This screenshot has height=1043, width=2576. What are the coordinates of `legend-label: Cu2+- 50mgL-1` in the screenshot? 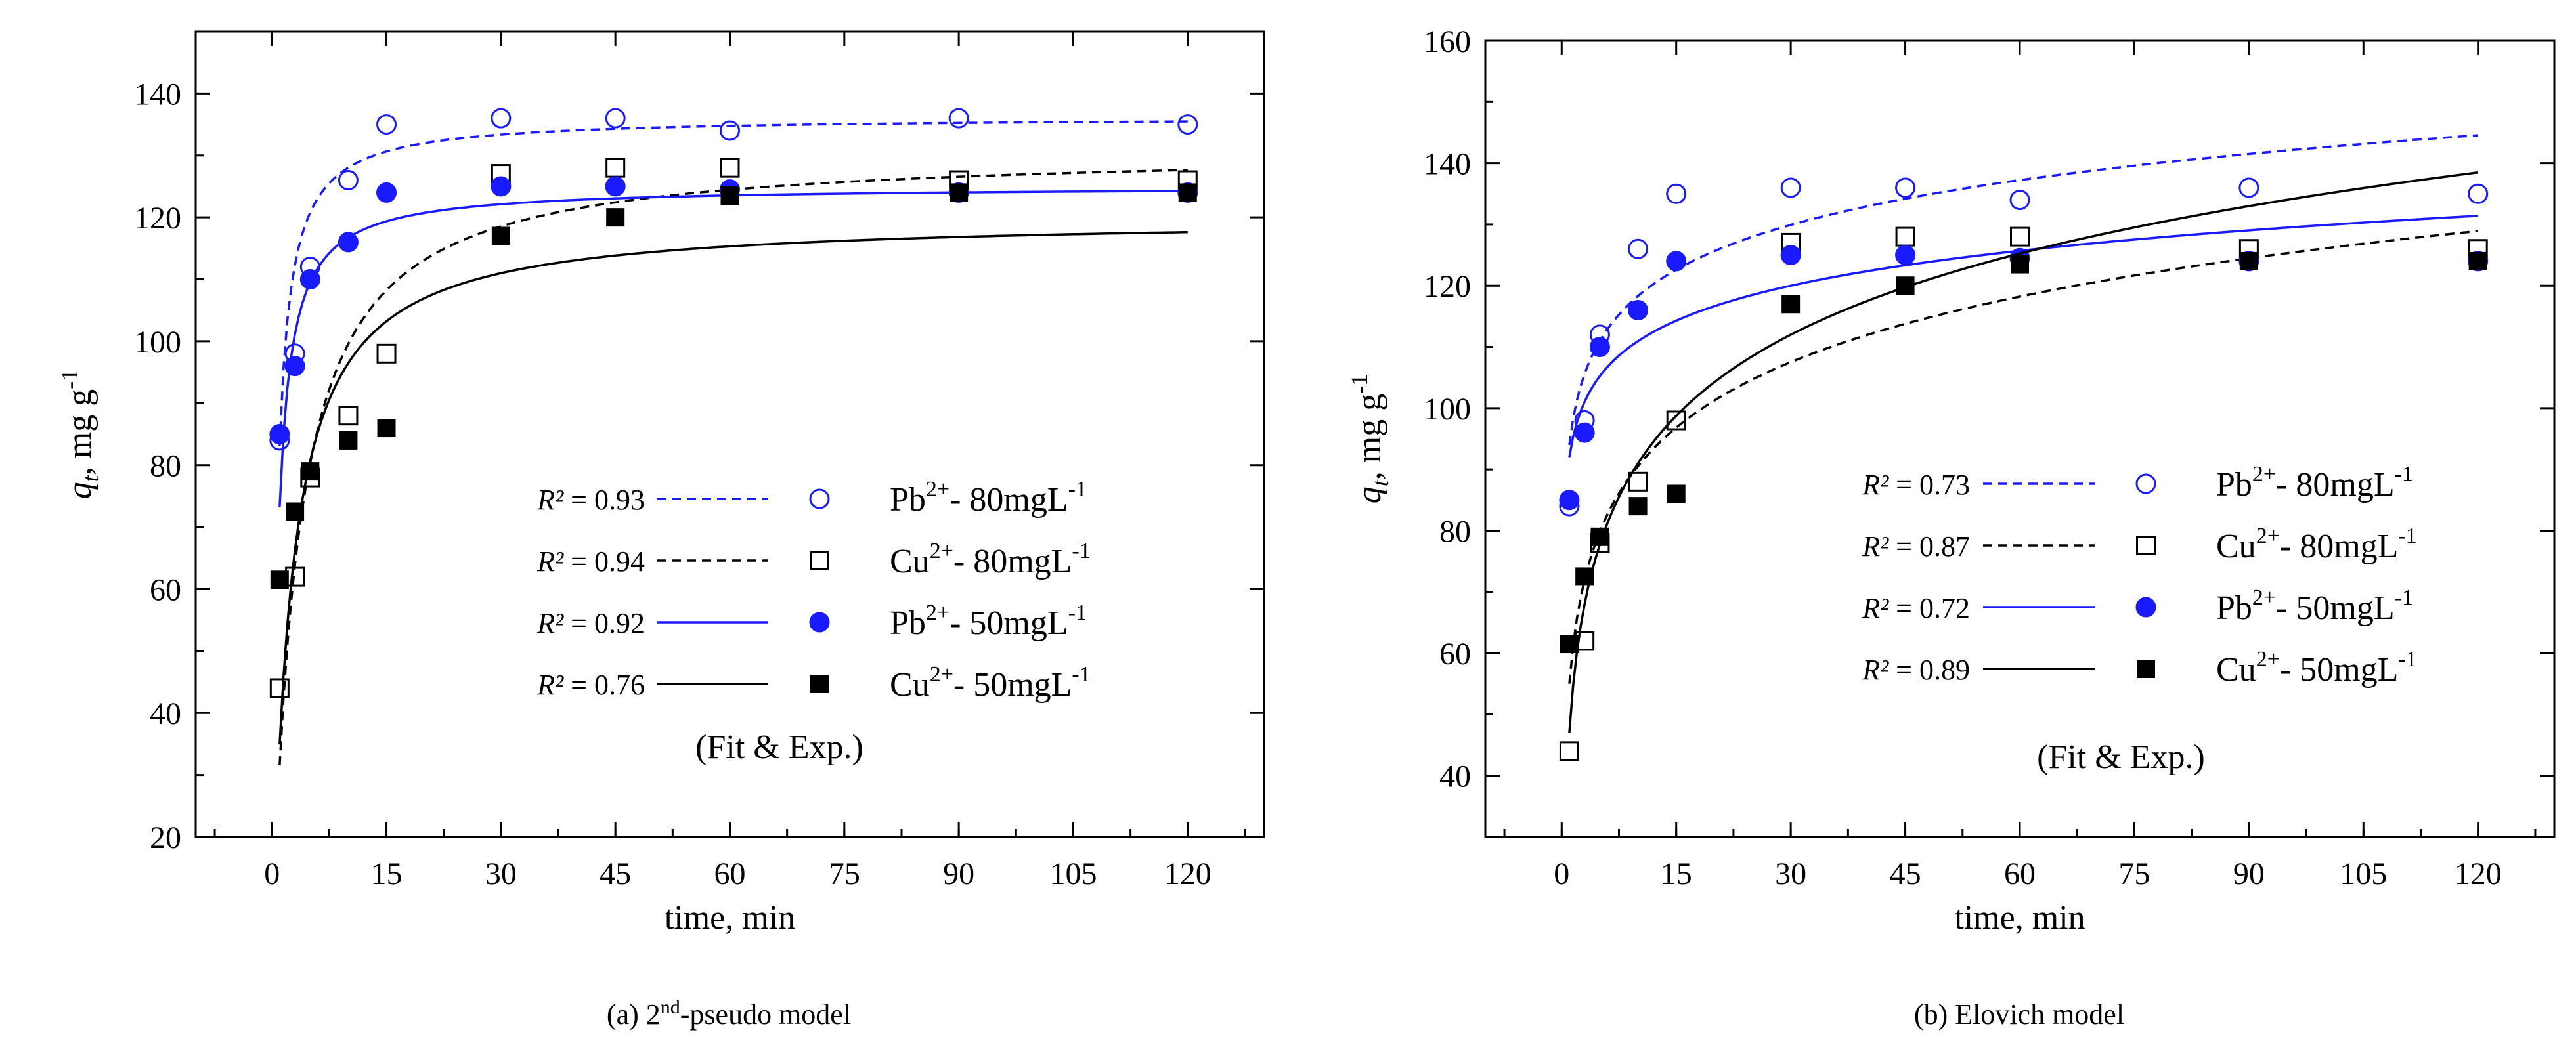 It's located at (990, 683).